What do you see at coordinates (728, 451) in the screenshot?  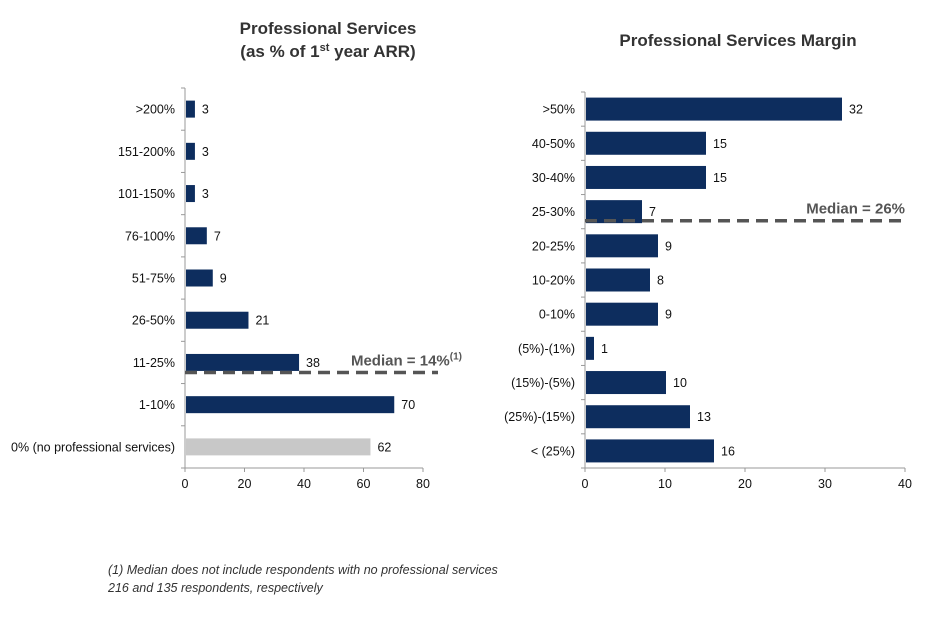 I see `right-value-label: 16` at bounding box center [728, 451].